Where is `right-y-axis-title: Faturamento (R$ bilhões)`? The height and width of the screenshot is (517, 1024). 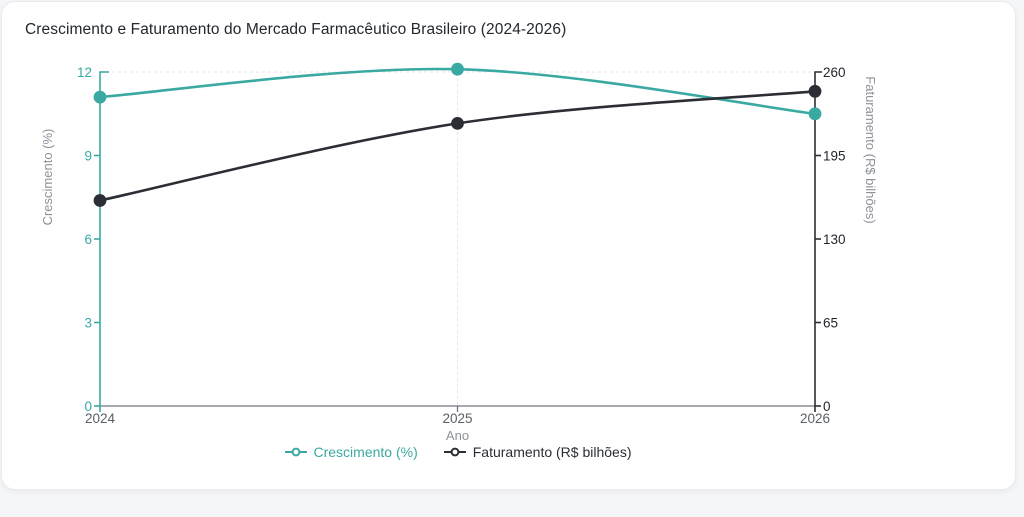
right-y-axis-title: Faturamento (R$ bilhões) is located at coordinates (870, 149).